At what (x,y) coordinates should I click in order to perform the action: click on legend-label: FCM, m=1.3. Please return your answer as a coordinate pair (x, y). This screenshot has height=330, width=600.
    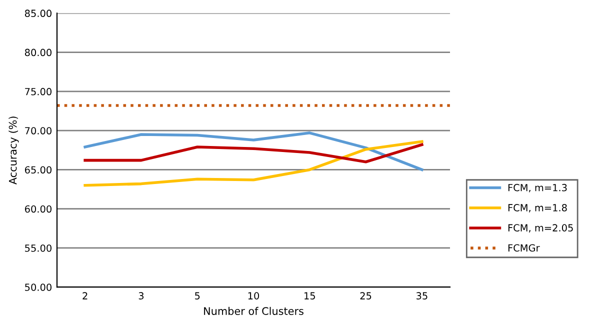
    Looking at the image, I should click on (537, 188).